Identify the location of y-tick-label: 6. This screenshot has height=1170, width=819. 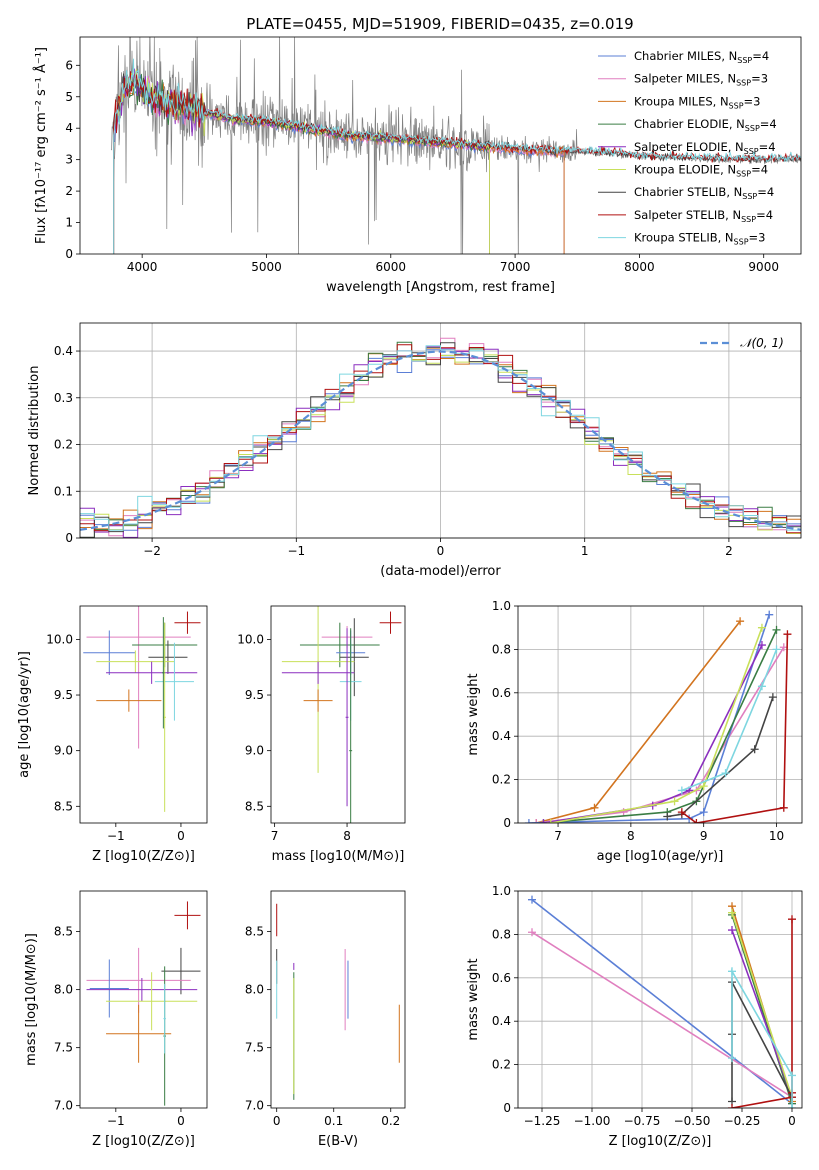
(69, 65).